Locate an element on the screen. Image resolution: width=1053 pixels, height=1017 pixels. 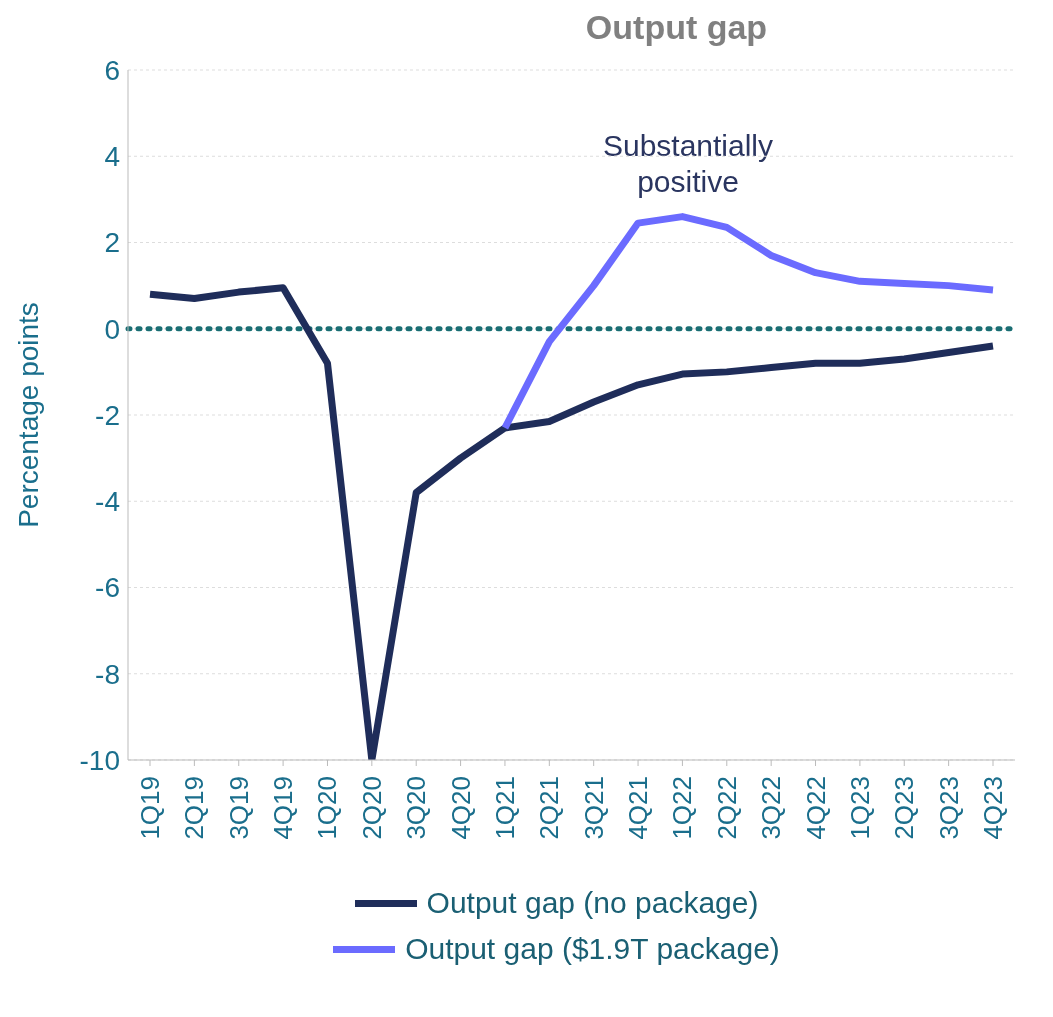
x-tick-label: 4Q21 is located at coordinates (638, 808).